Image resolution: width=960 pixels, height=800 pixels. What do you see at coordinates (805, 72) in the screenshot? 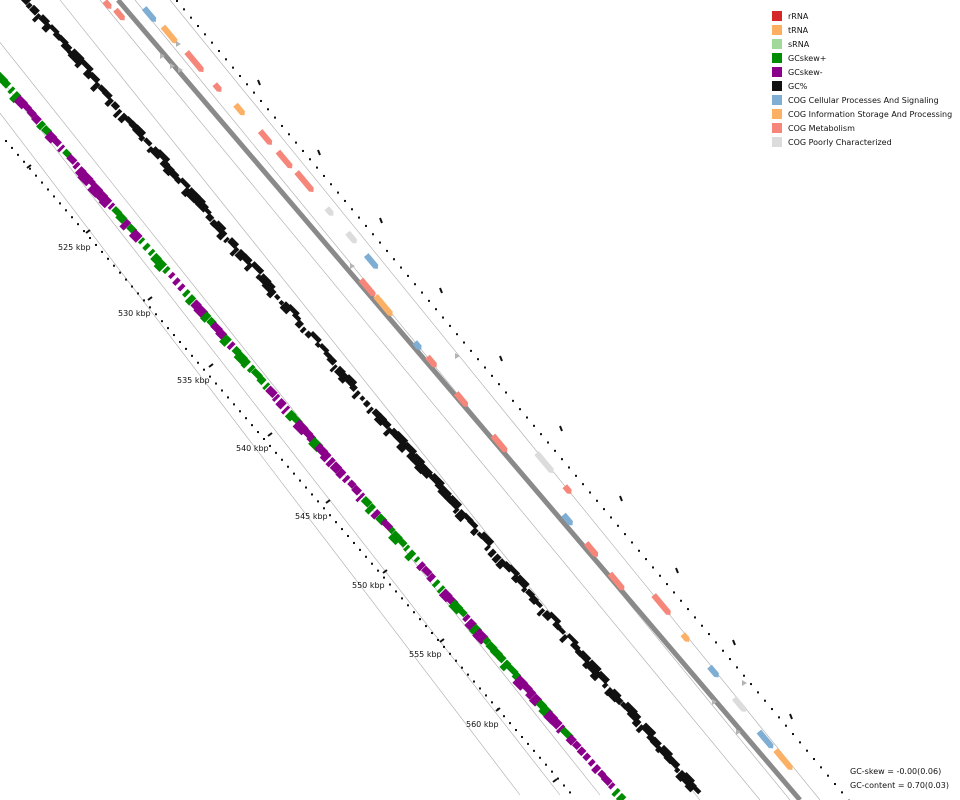
I see `legend-label: GCskew-` at bounding box center [805, 72].